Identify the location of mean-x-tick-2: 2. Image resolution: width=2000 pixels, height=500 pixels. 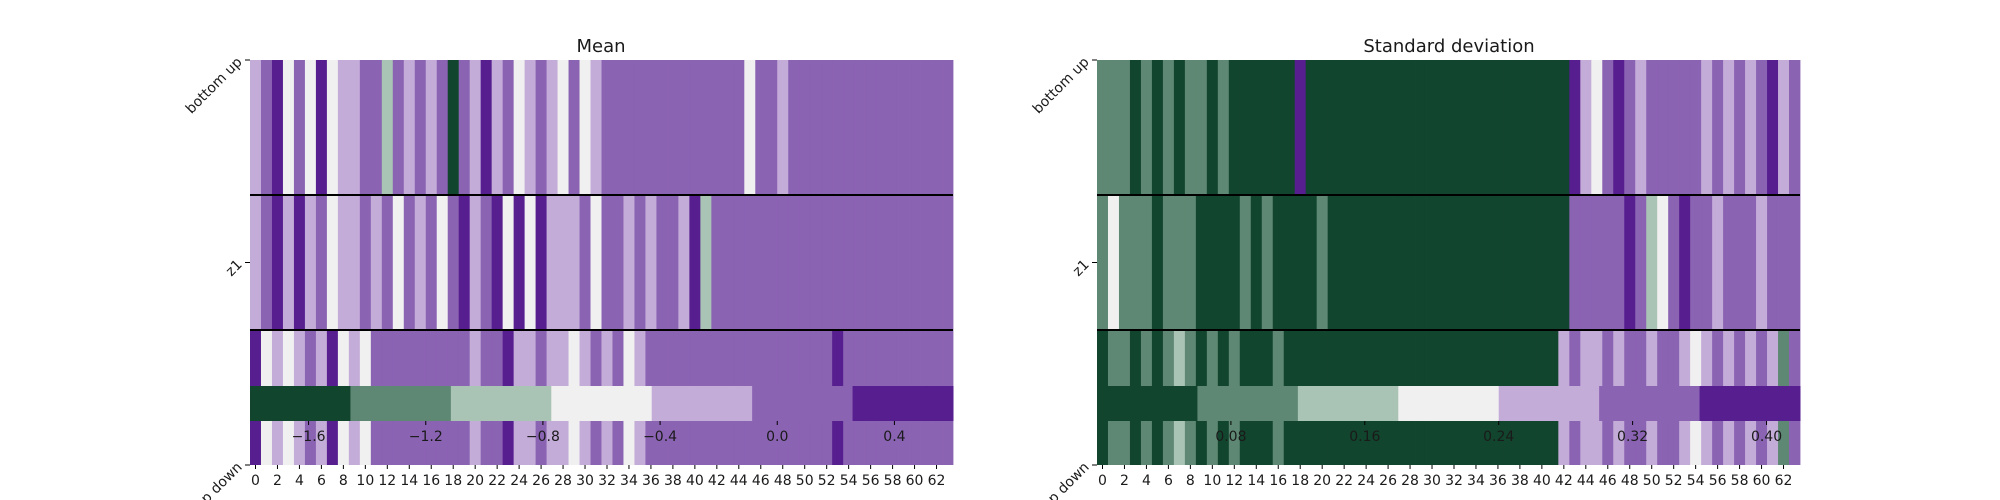
(277, 481).